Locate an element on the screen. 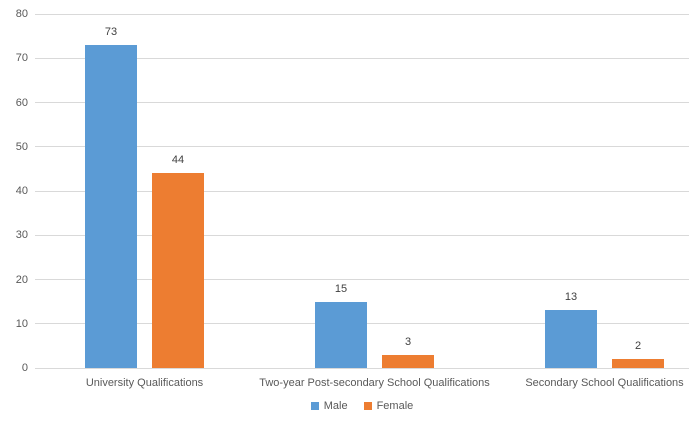 Image resolution: width=692 pixels, height=421 pixels. y-axis-tick-label: 10 is located at coordinates (21, 323).